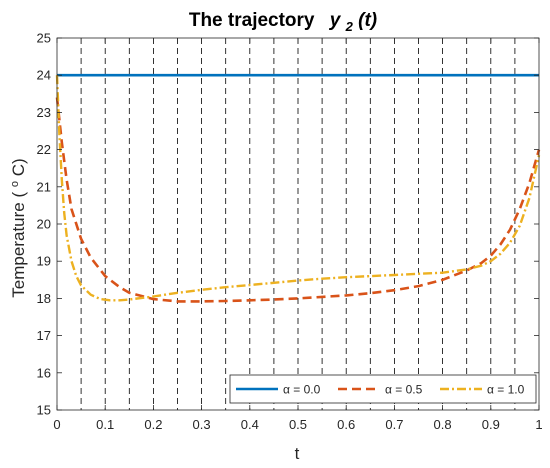 This screenshot has width=550, height=468. I want to click on y-tick-label: 16, so click(44, 372).